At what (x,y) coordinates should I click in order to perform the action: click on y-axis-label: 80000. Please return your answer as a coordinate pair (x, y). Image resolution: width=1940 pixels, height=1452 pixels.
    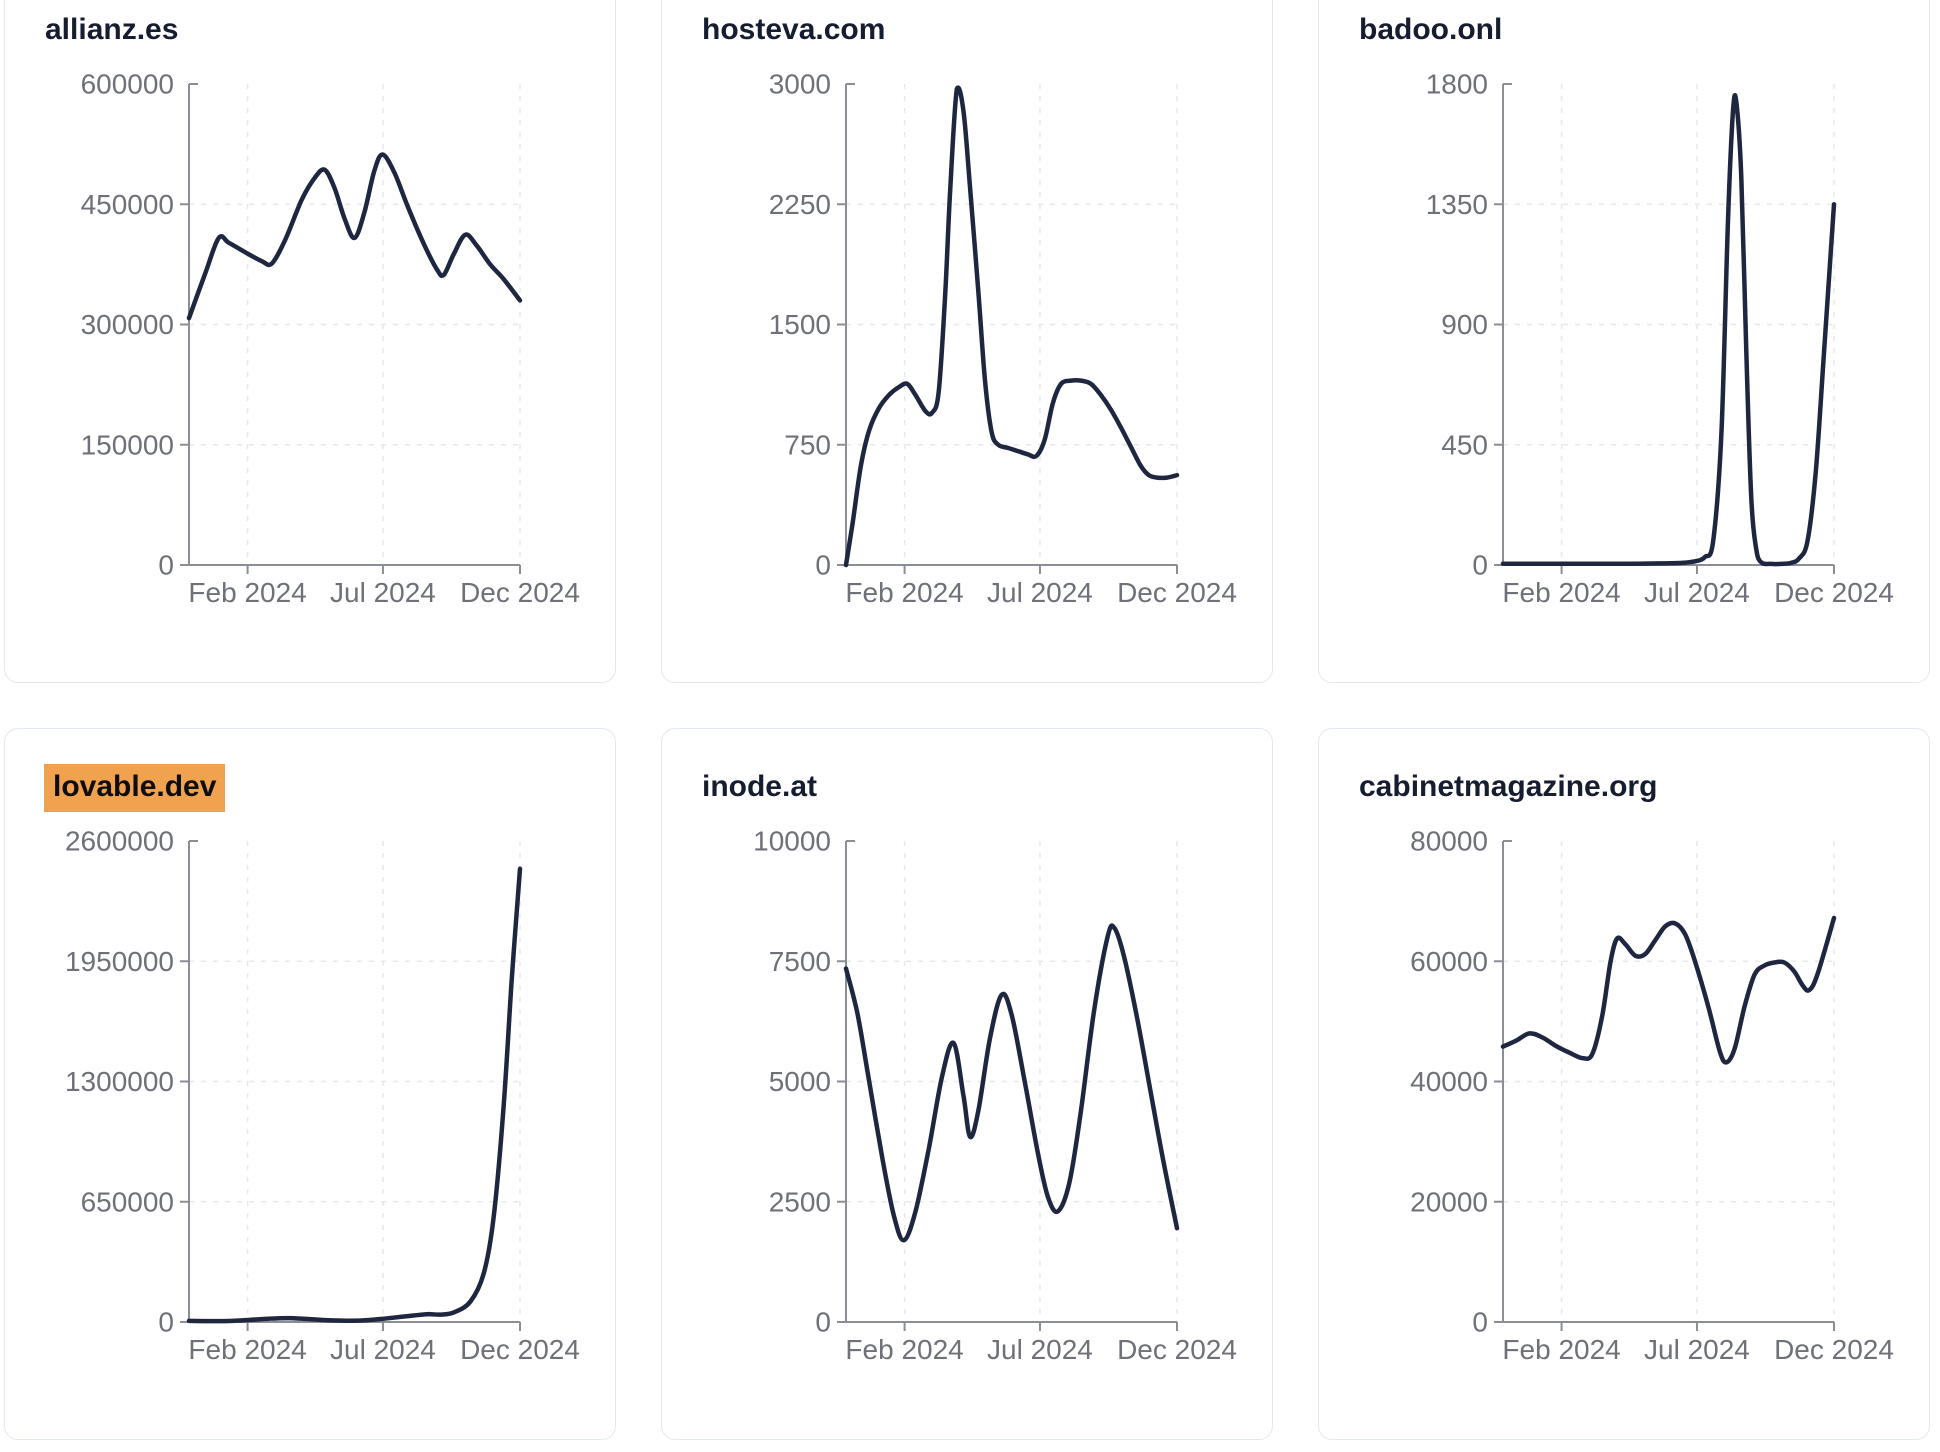
    Looking at the image, I should click on (1449, 841).